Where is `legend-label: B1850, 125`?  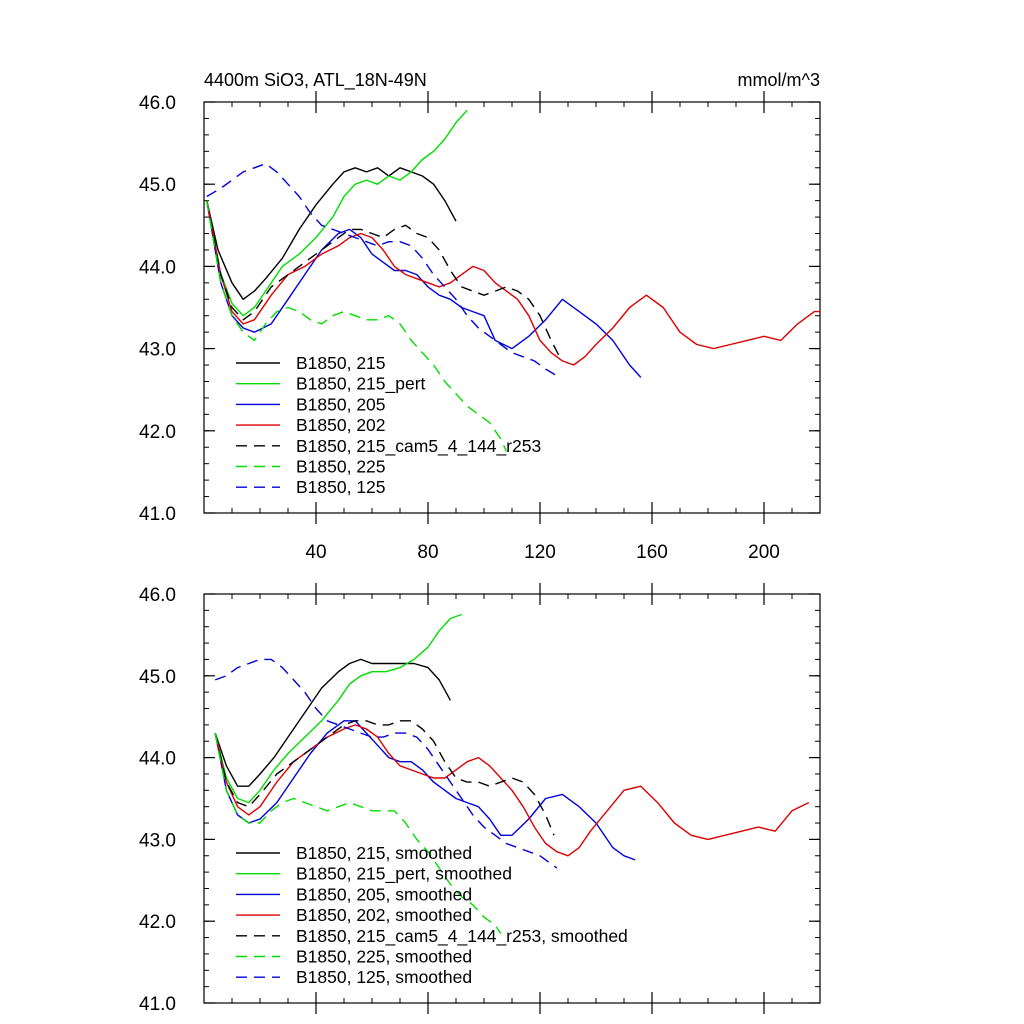 legend-label: B1850, 125 is located at coordinates (341, 487).